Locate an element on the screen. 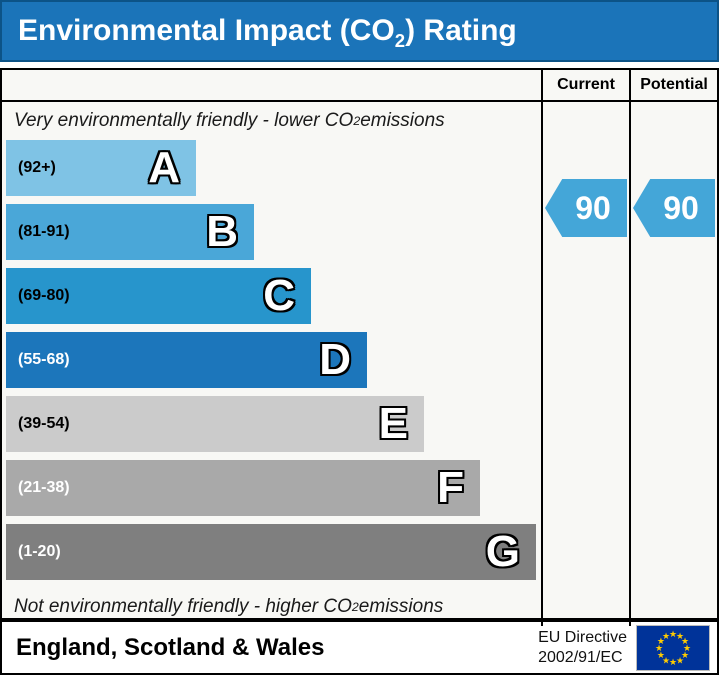  eu-directive-line1: EU Directive is located at coordinates (582, 637).